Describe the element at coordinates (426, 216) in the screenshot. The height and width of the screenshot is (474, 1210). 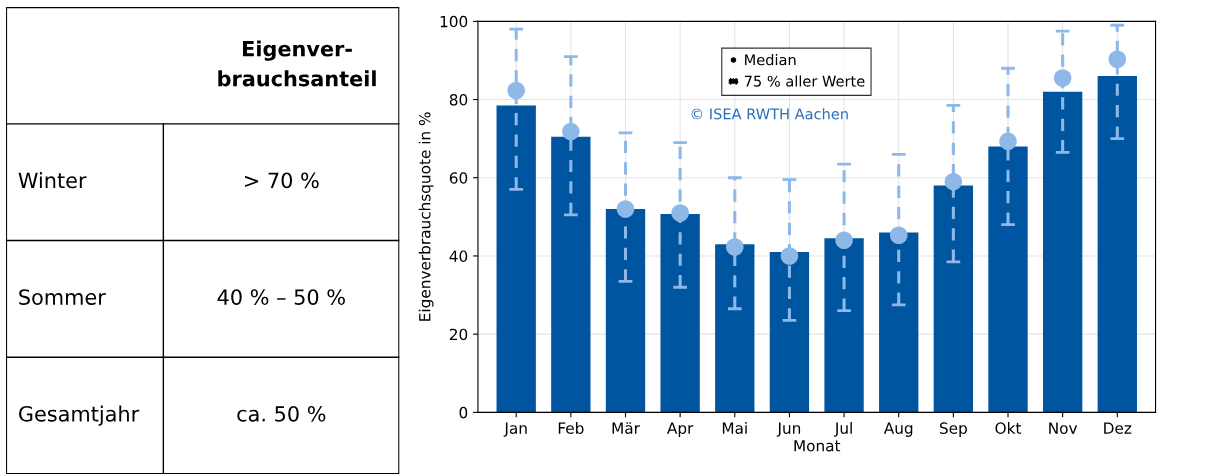
I see `y-axis-title: Eigenverbrauchsquote in %` at that location.